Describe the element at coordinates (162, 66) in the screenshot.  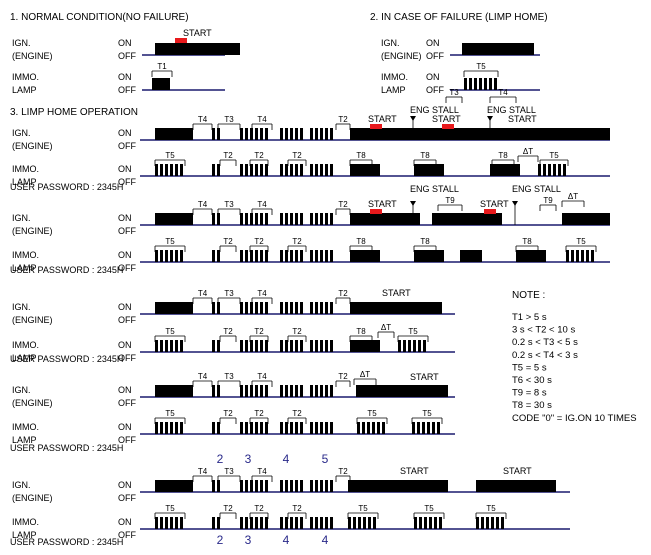
I see `interval-label: T1` at that location.